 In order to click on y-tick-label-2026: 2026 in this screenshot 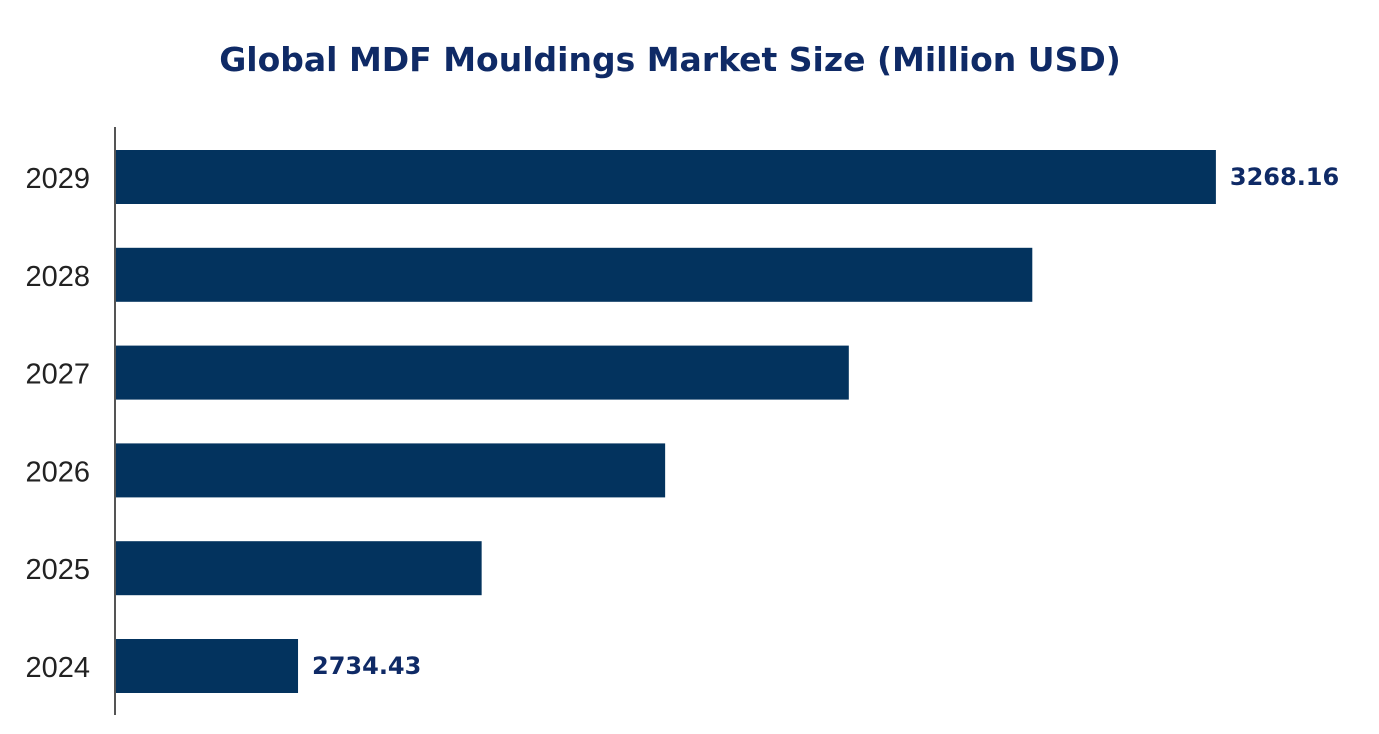, I will do `click(57, 472)`.